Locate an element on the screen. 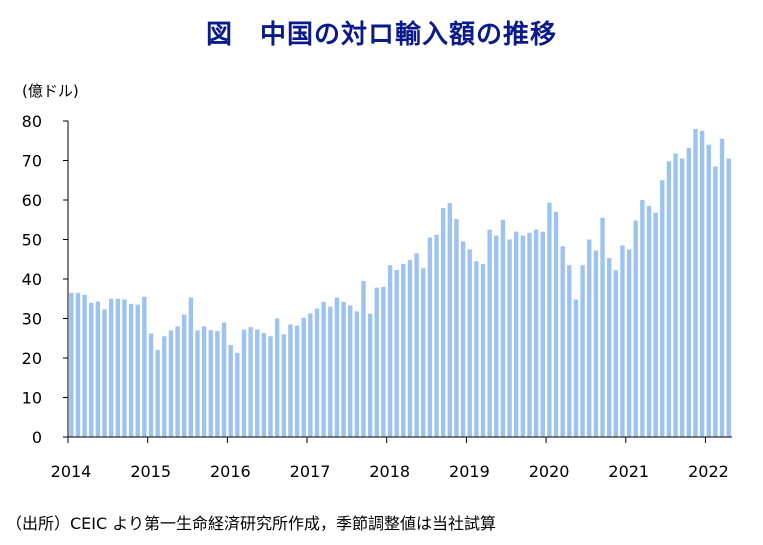 The image size is (763, 545). x-tick-label: 2016 is located at coordinates (230, 471).